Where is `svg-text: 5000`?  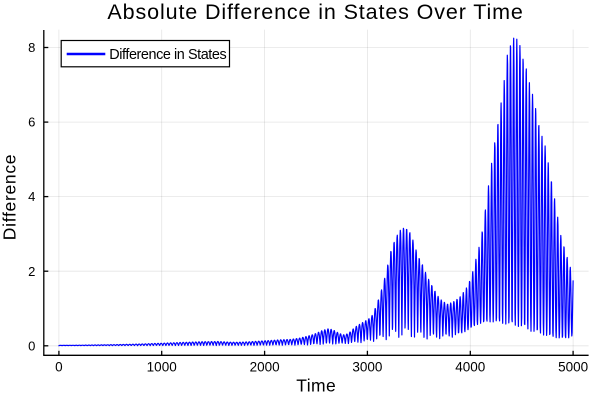 svg-text: 5000 is located at coordinates (573, 366).